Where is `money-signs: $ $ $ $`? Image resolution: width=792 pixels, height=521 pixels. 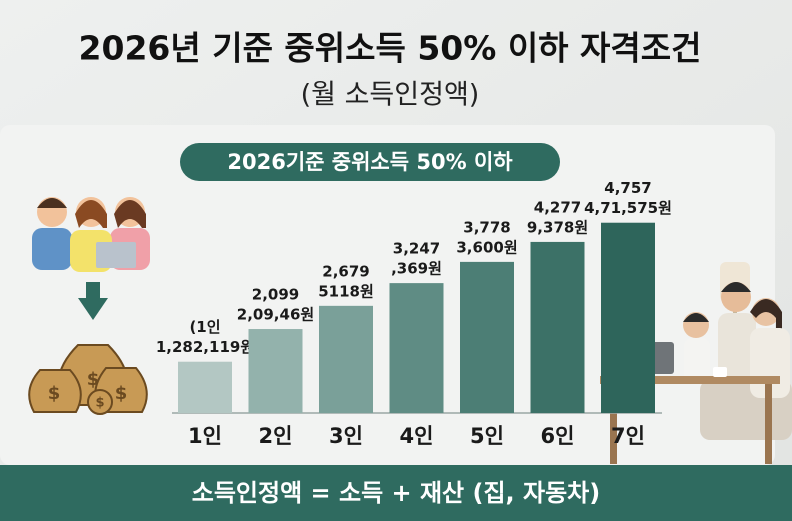 money-signs: $ $ $ $ is located at coordinates (88, 390).